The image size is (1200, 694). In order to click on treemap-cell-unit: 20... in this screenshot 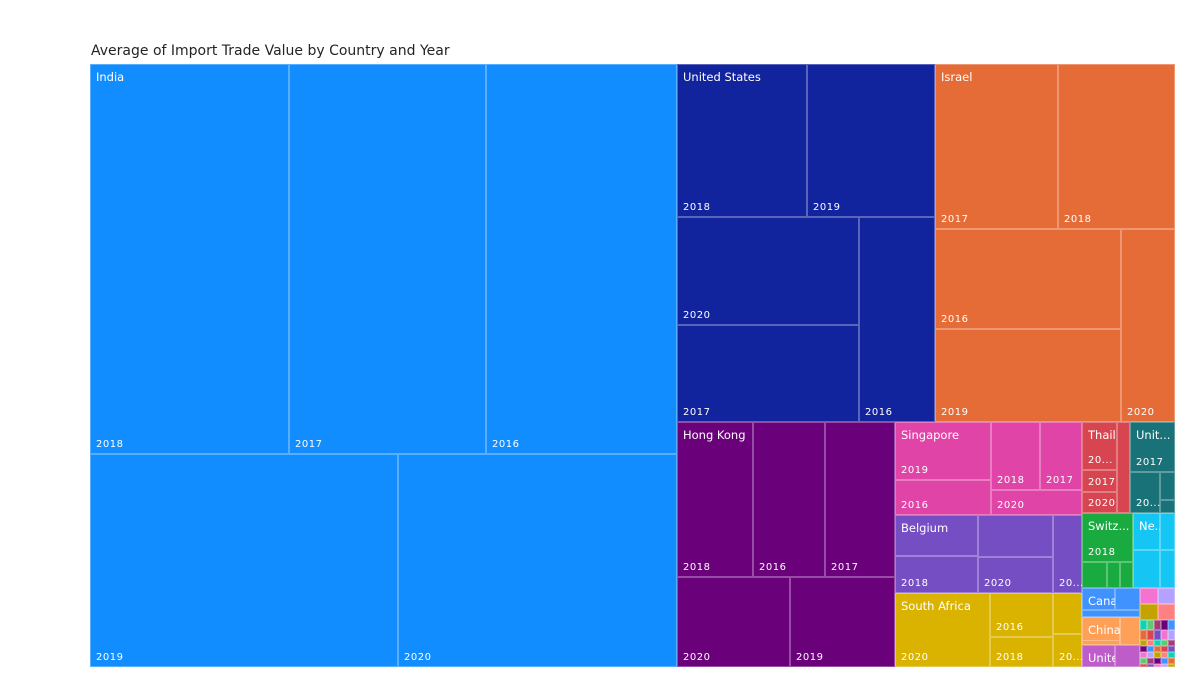, I will do `click(1145, 492)`.